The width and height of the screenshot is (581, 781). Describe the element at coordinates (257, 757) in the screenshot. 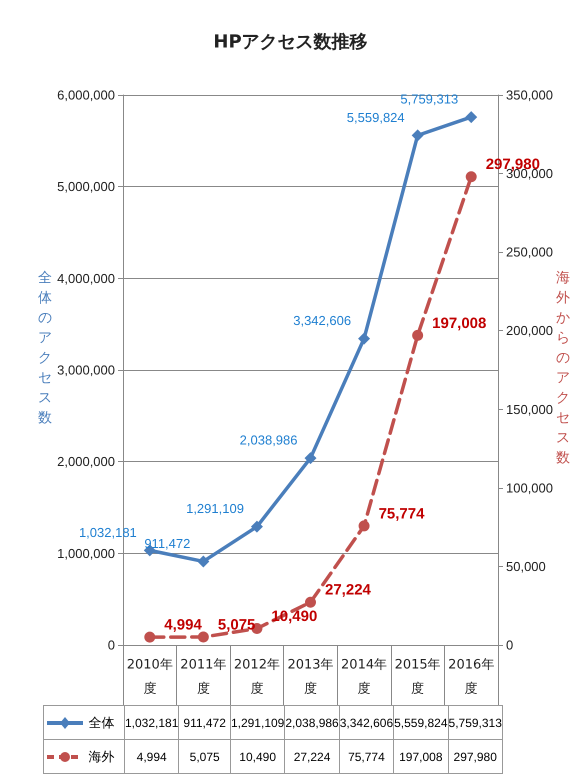

I see `data-label: 10,490` at that location.